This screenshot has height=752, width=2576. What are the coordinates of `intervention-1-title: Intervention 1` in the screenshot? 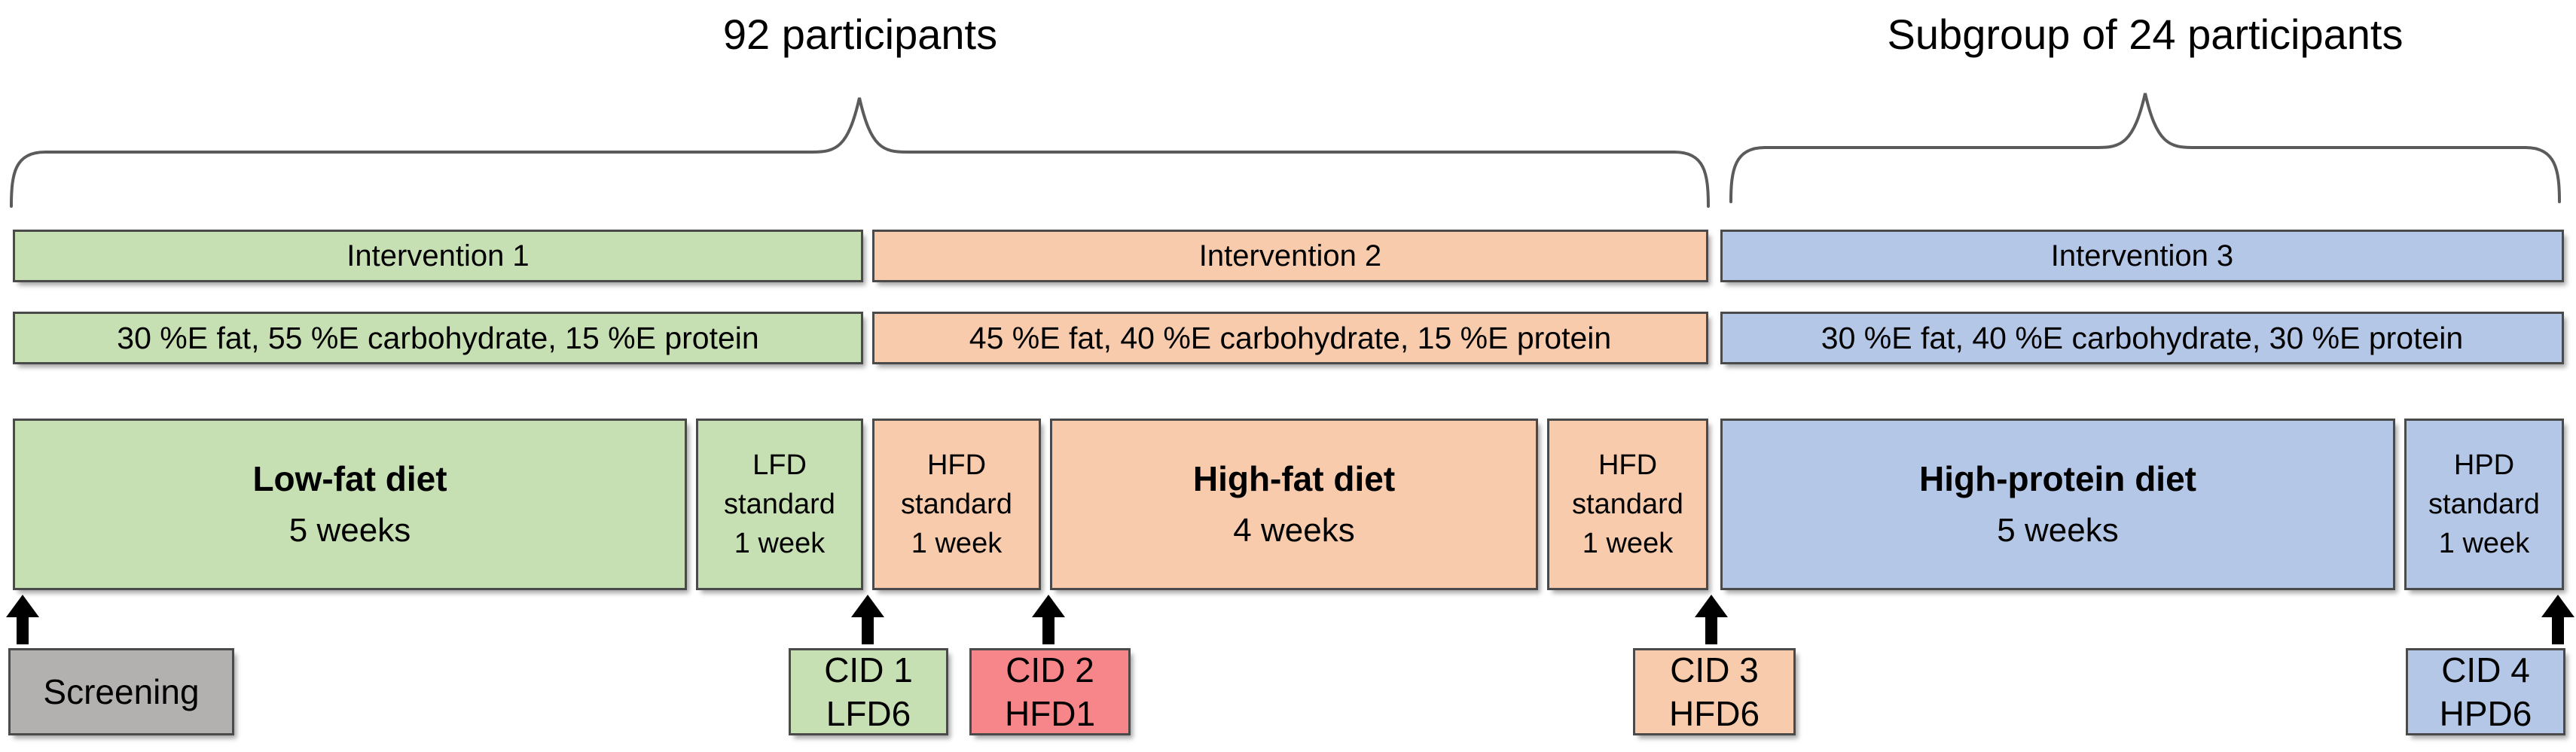 It's located at (438, 255).